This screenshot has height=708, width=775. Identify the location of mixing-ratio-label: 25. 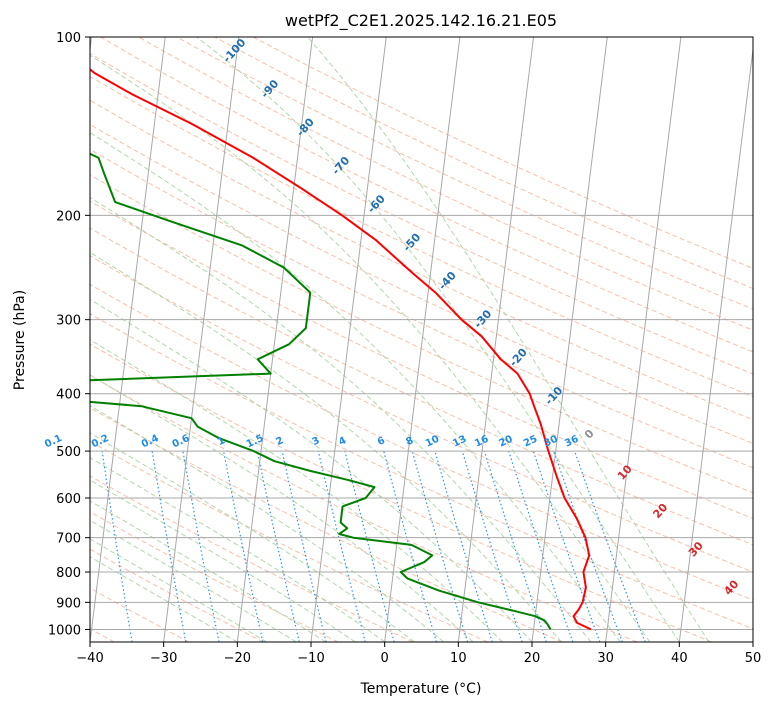
(530, 442).